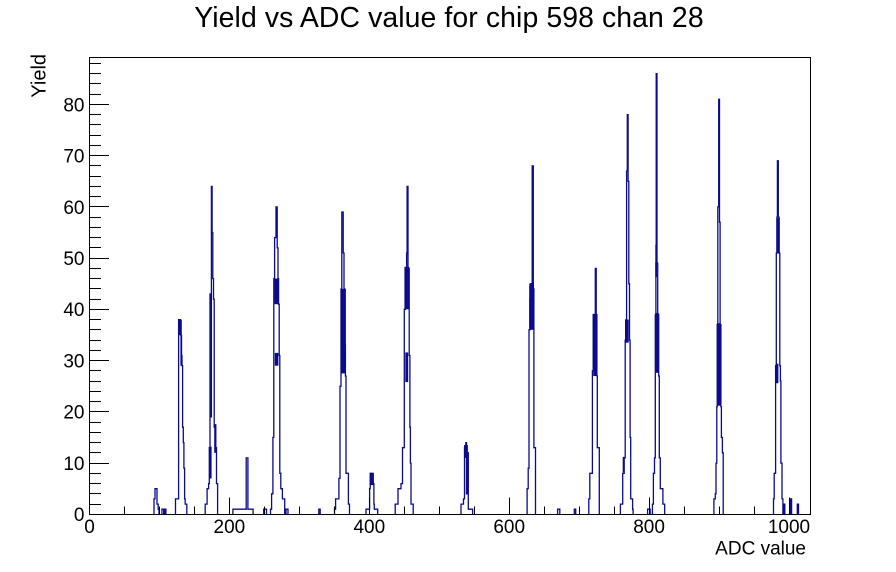 This screenshot has height=572, width=896. Describe the element at coordinates (73, 310) in the screenshot. I see `svg-text: 40` at that location.